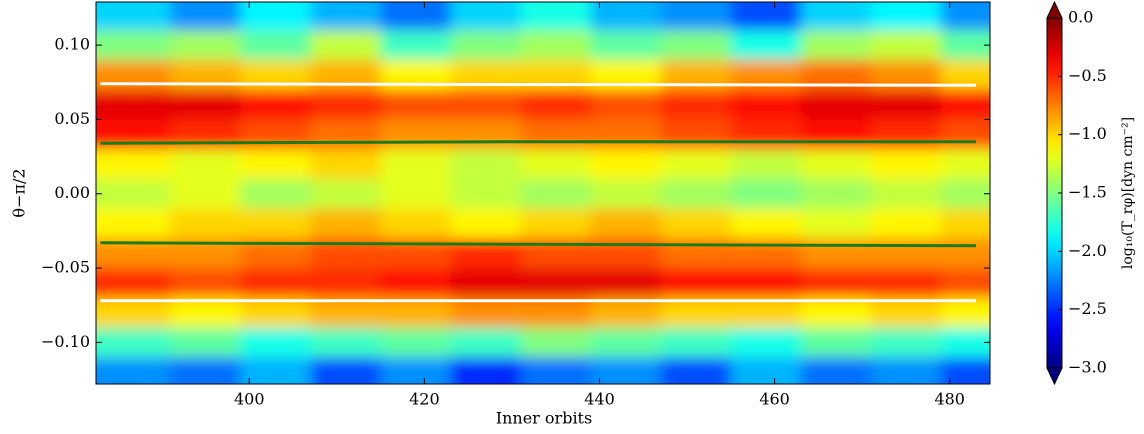 This screenshot has width=1144, height=434. Describe the element at coordinates (65, 341) in the screenshot. I see `y-tick-label: −0.10` at that location.